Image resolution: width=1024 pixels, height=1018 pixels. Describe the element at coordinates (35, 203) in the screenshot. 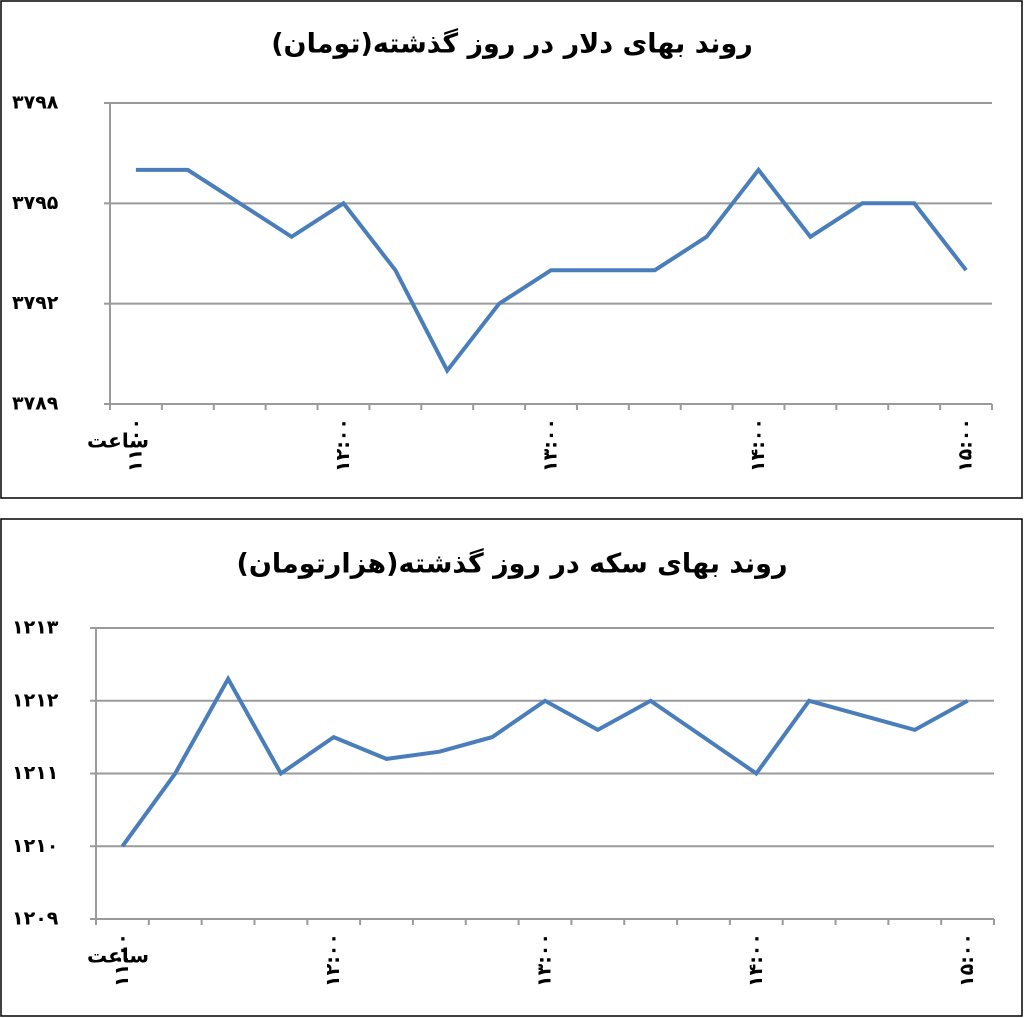

I see `y-tick-label: ۳۷۹۵` at that location.